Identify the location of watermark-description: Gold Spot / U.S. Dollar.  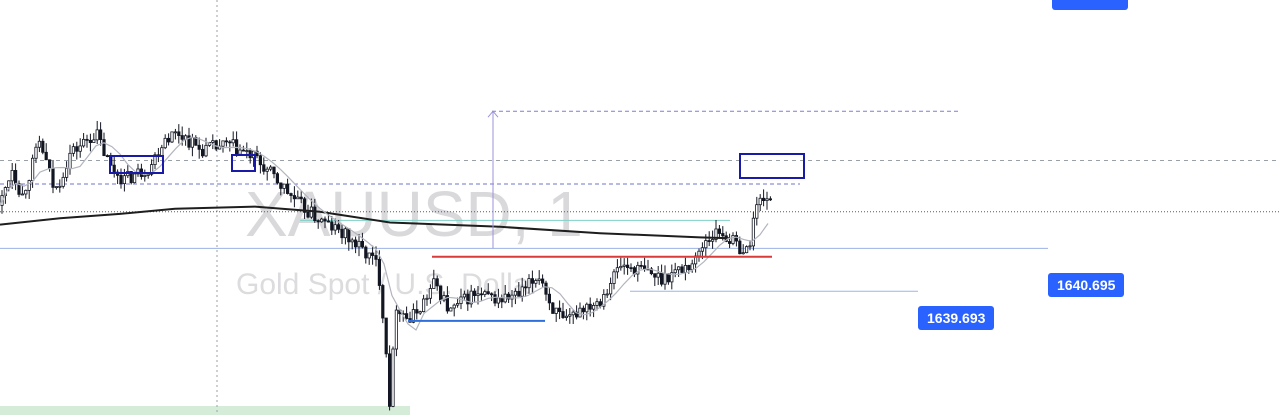
(387, 284).